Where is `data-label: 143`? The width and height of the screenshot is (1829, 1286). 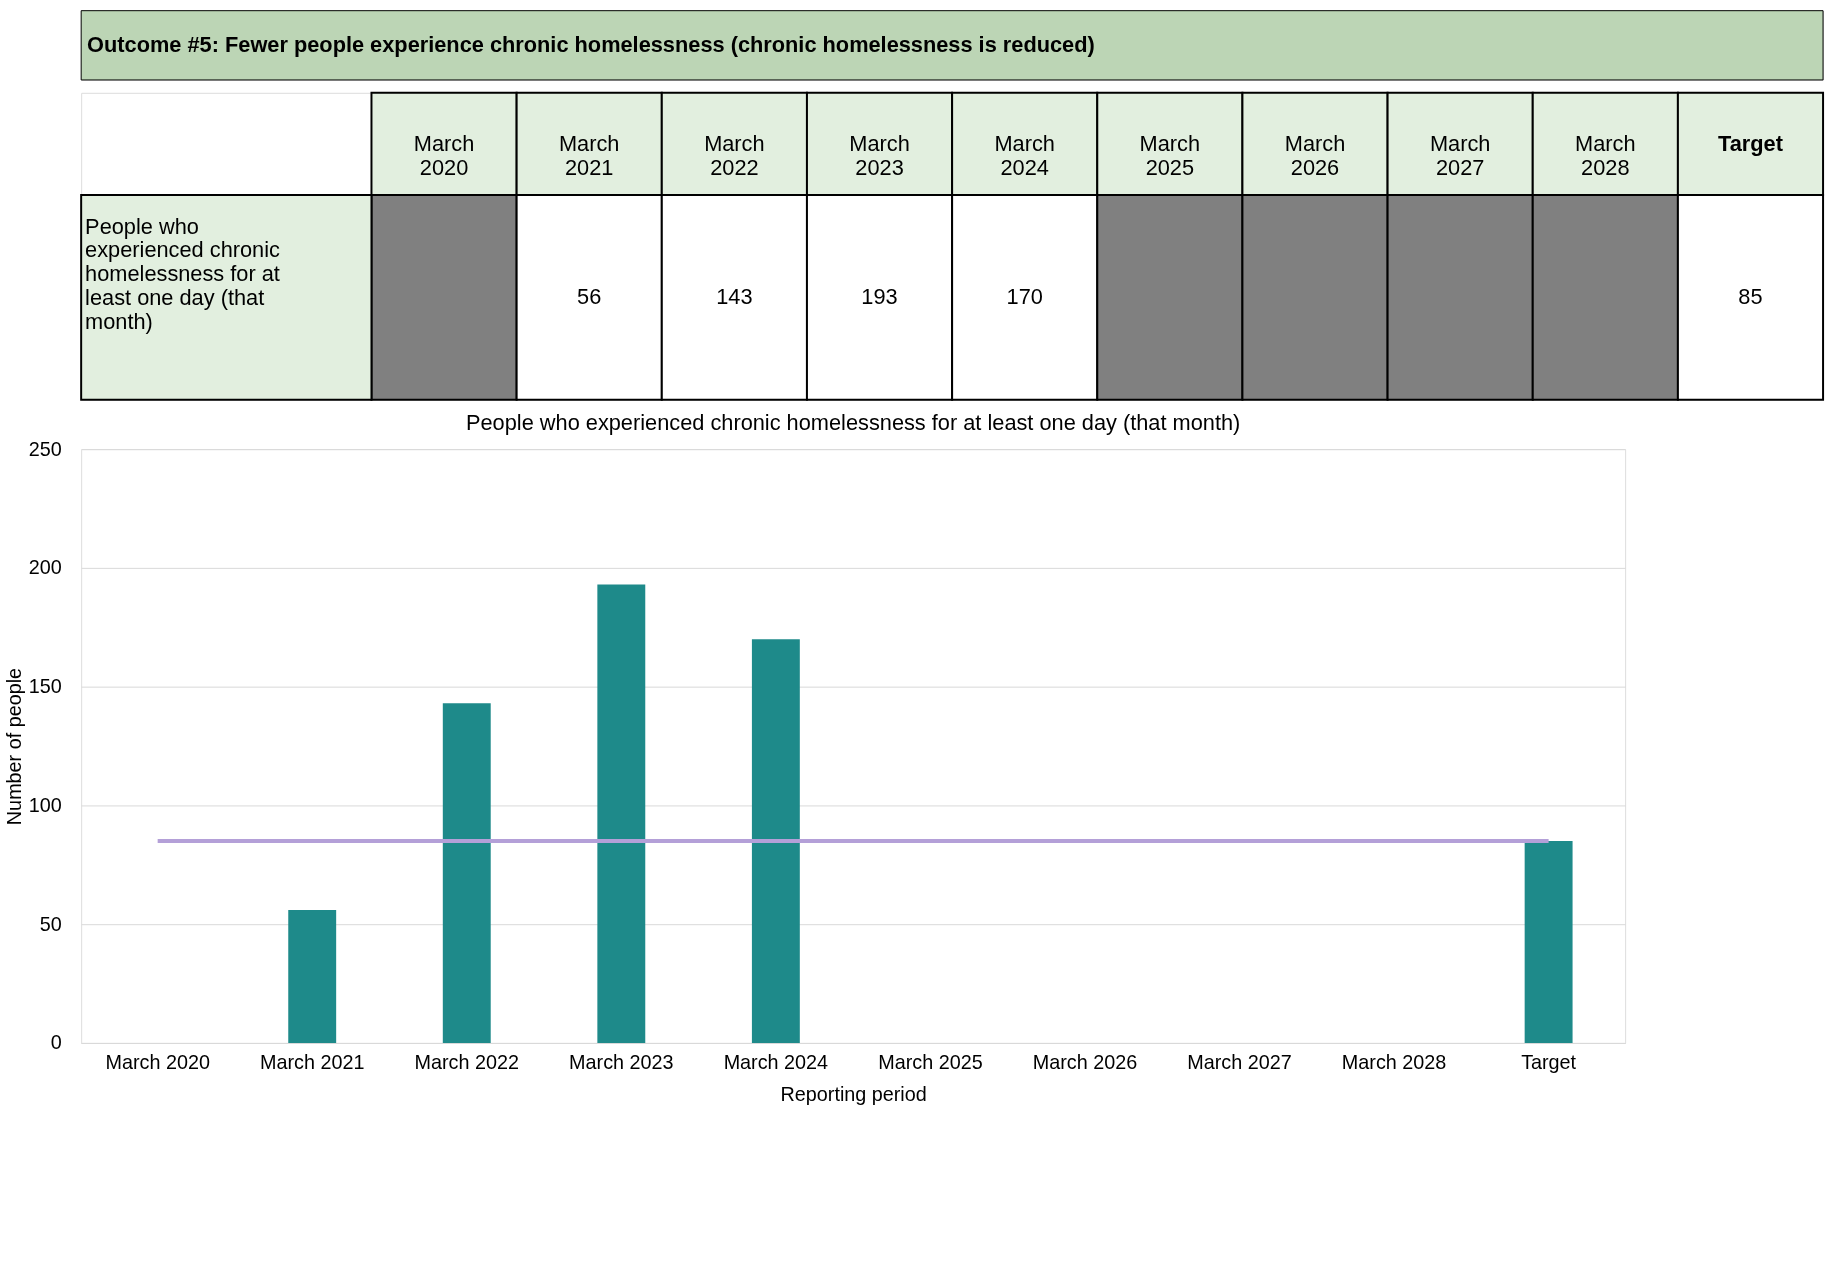
data-label: 143 is located at coordinates (734, 297).